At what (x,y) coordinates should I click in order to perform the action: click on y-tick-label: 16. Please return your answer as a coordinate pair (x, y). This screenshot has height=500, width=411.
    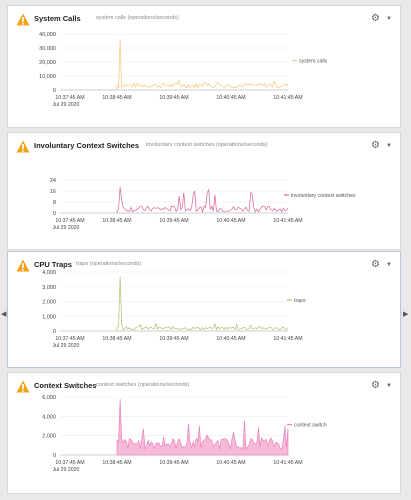
    Looking at the image, I should click on (53, 192).